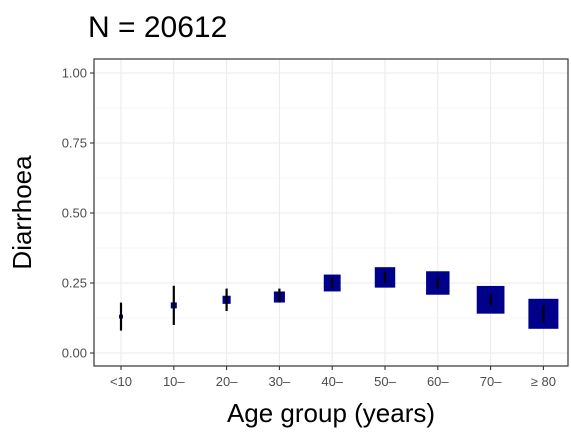 The height and width of the screenshot is (434, 571). Describe the element at coordinates (385, 381) in the screenshot. I see `x-tick-label: 50–` at that location.